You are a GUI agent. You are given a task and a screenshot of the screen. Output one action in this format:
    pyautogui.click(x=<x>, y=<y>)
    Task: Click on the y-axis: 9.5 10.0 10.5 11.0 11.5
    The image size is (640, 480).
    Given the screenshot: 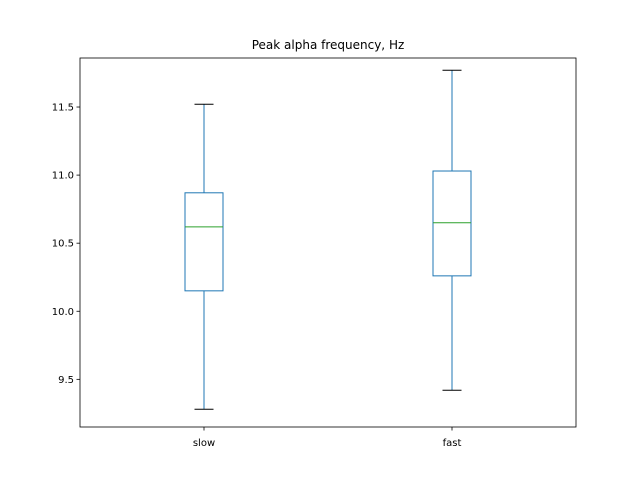 What is the action you would take?
    pyautogui.click(x=66, y=244)
    